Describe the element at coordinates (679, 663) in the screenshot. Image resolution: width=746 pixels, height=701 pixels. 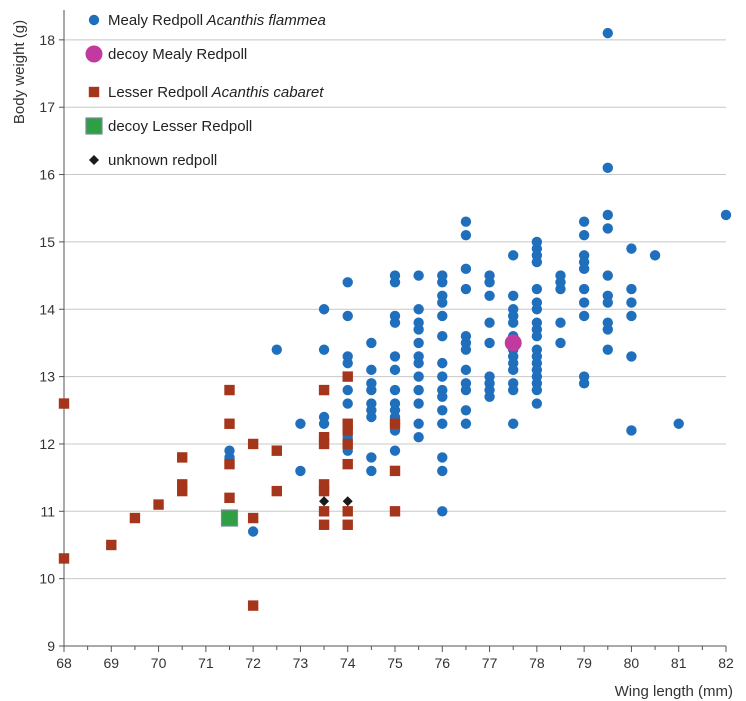
I see `x-tick-label: 81` at that location.